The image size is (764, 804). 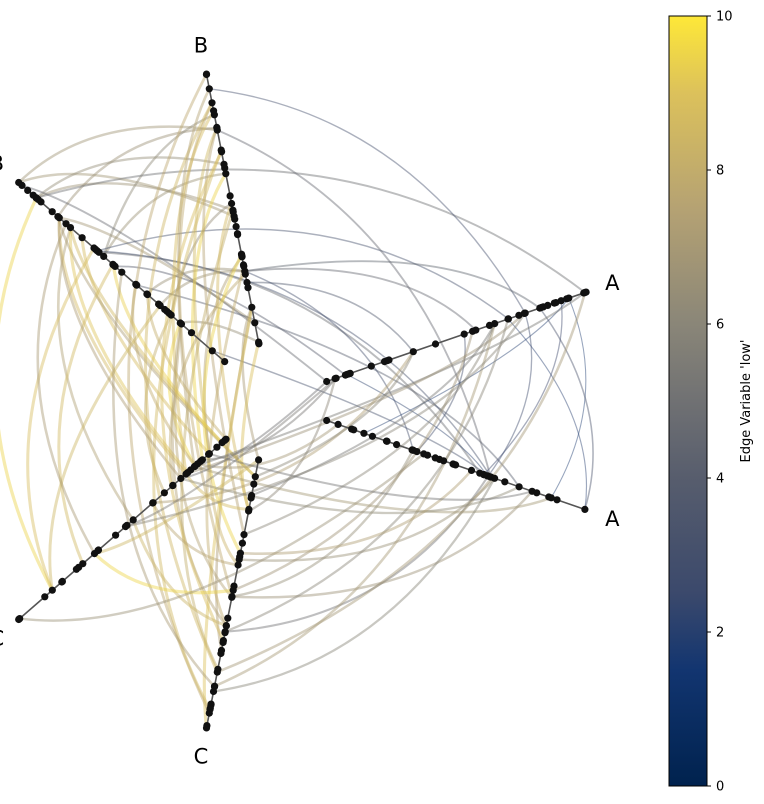 I want to click on colorbar-tick-label: 10, so click(x=724, y=17).